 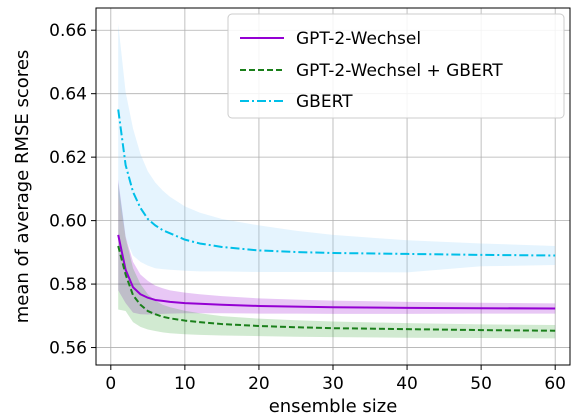 I want to click on y-tick-label: 0.64, so click(x=68, y=95).